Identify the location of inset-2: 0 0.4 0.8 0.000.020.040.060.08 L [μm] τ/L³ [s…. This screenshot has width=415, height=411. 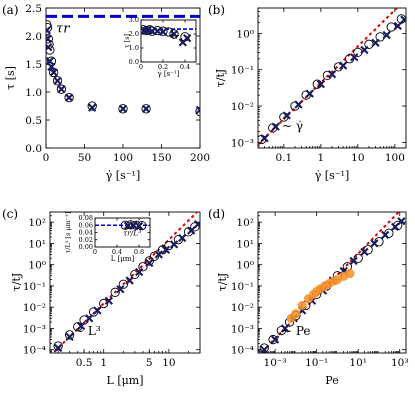
(107, 237).